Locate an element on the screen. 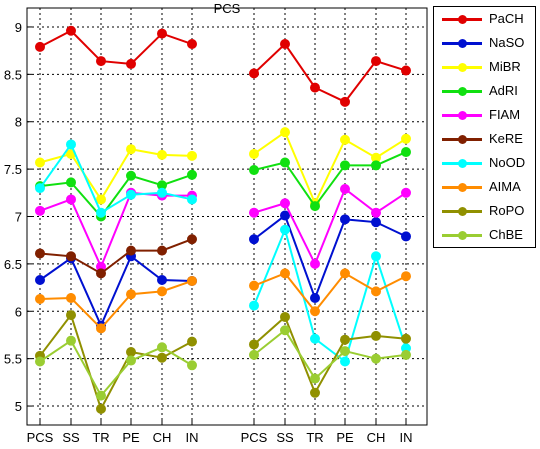  y-tick-label: 6.5 is located at coordinates (13, 264).